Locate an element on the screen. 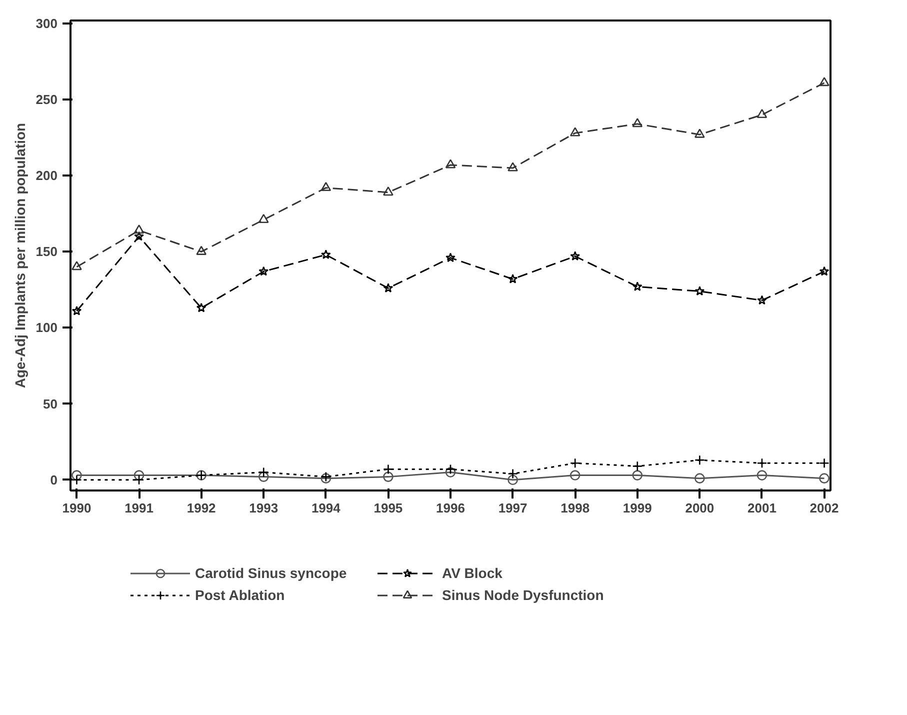  y-tick-label: 50 is located at coordinates (50, 404).